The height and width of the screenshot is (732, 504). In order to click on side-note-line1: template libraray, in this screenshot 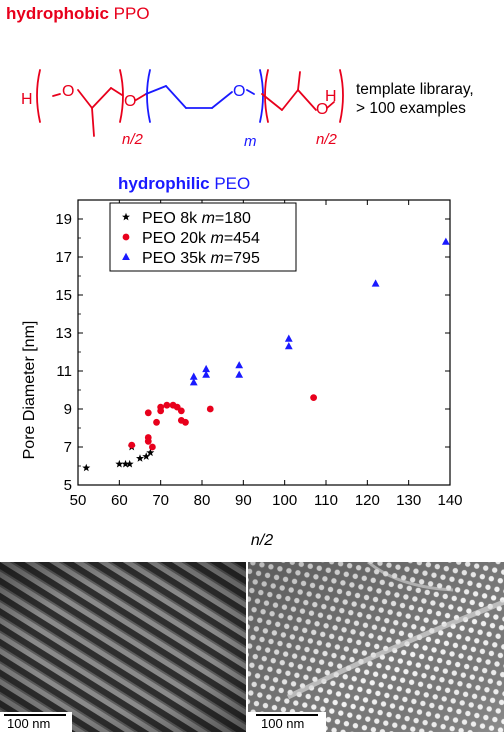, I will do `click(415, 89)`.